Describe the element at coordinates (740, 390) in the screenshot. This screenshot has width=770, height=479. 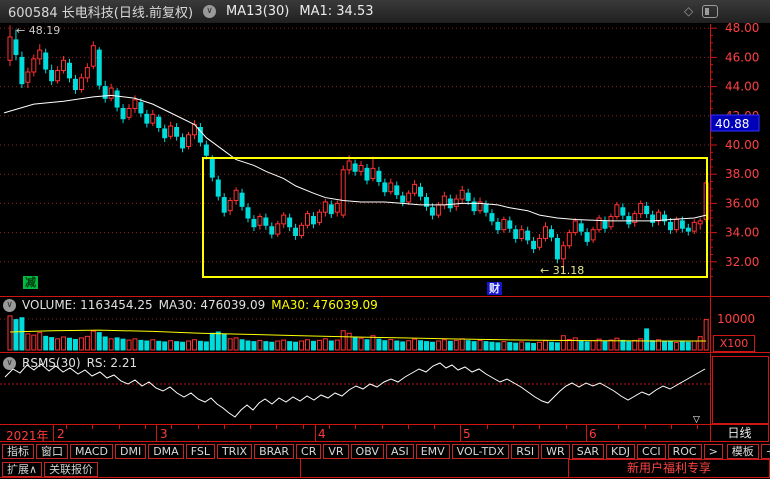
I see `rsms-right-panel` at that location.